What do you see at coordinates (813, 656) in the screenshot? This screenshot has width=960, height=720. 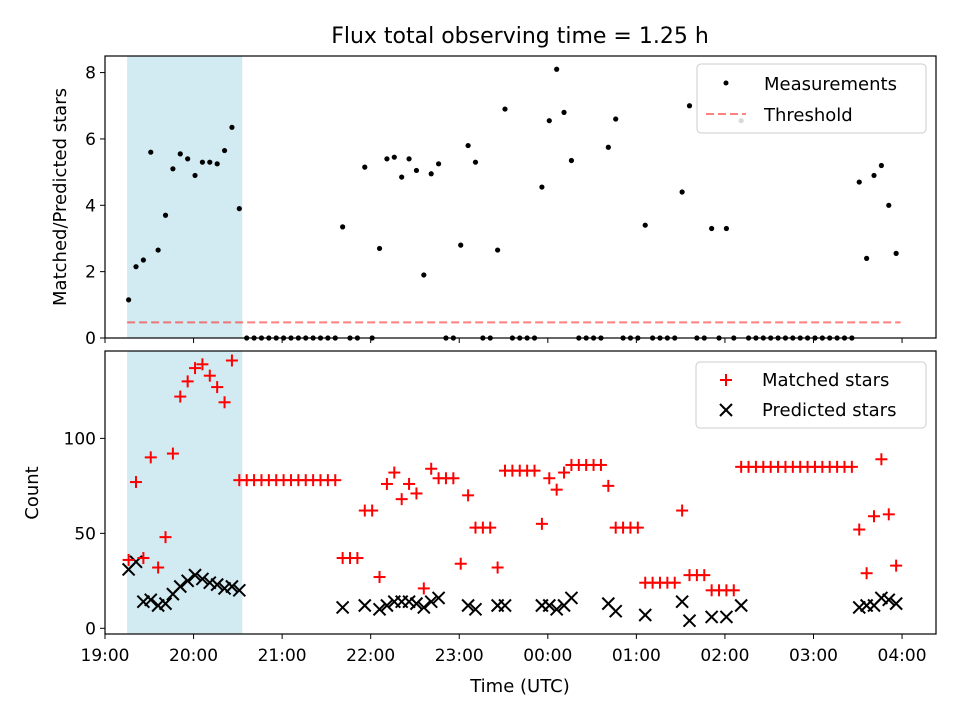 I see `x-tick-label: 03:00` at bounding box center [813, 656].